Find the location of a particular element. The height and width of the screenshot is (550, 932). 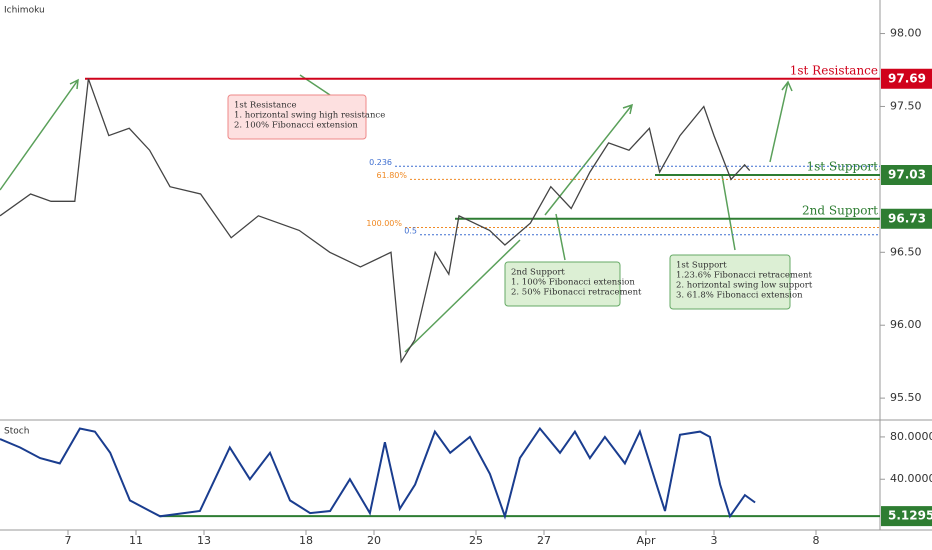

price-label: 97.03 is located at coordinates (907, 175).